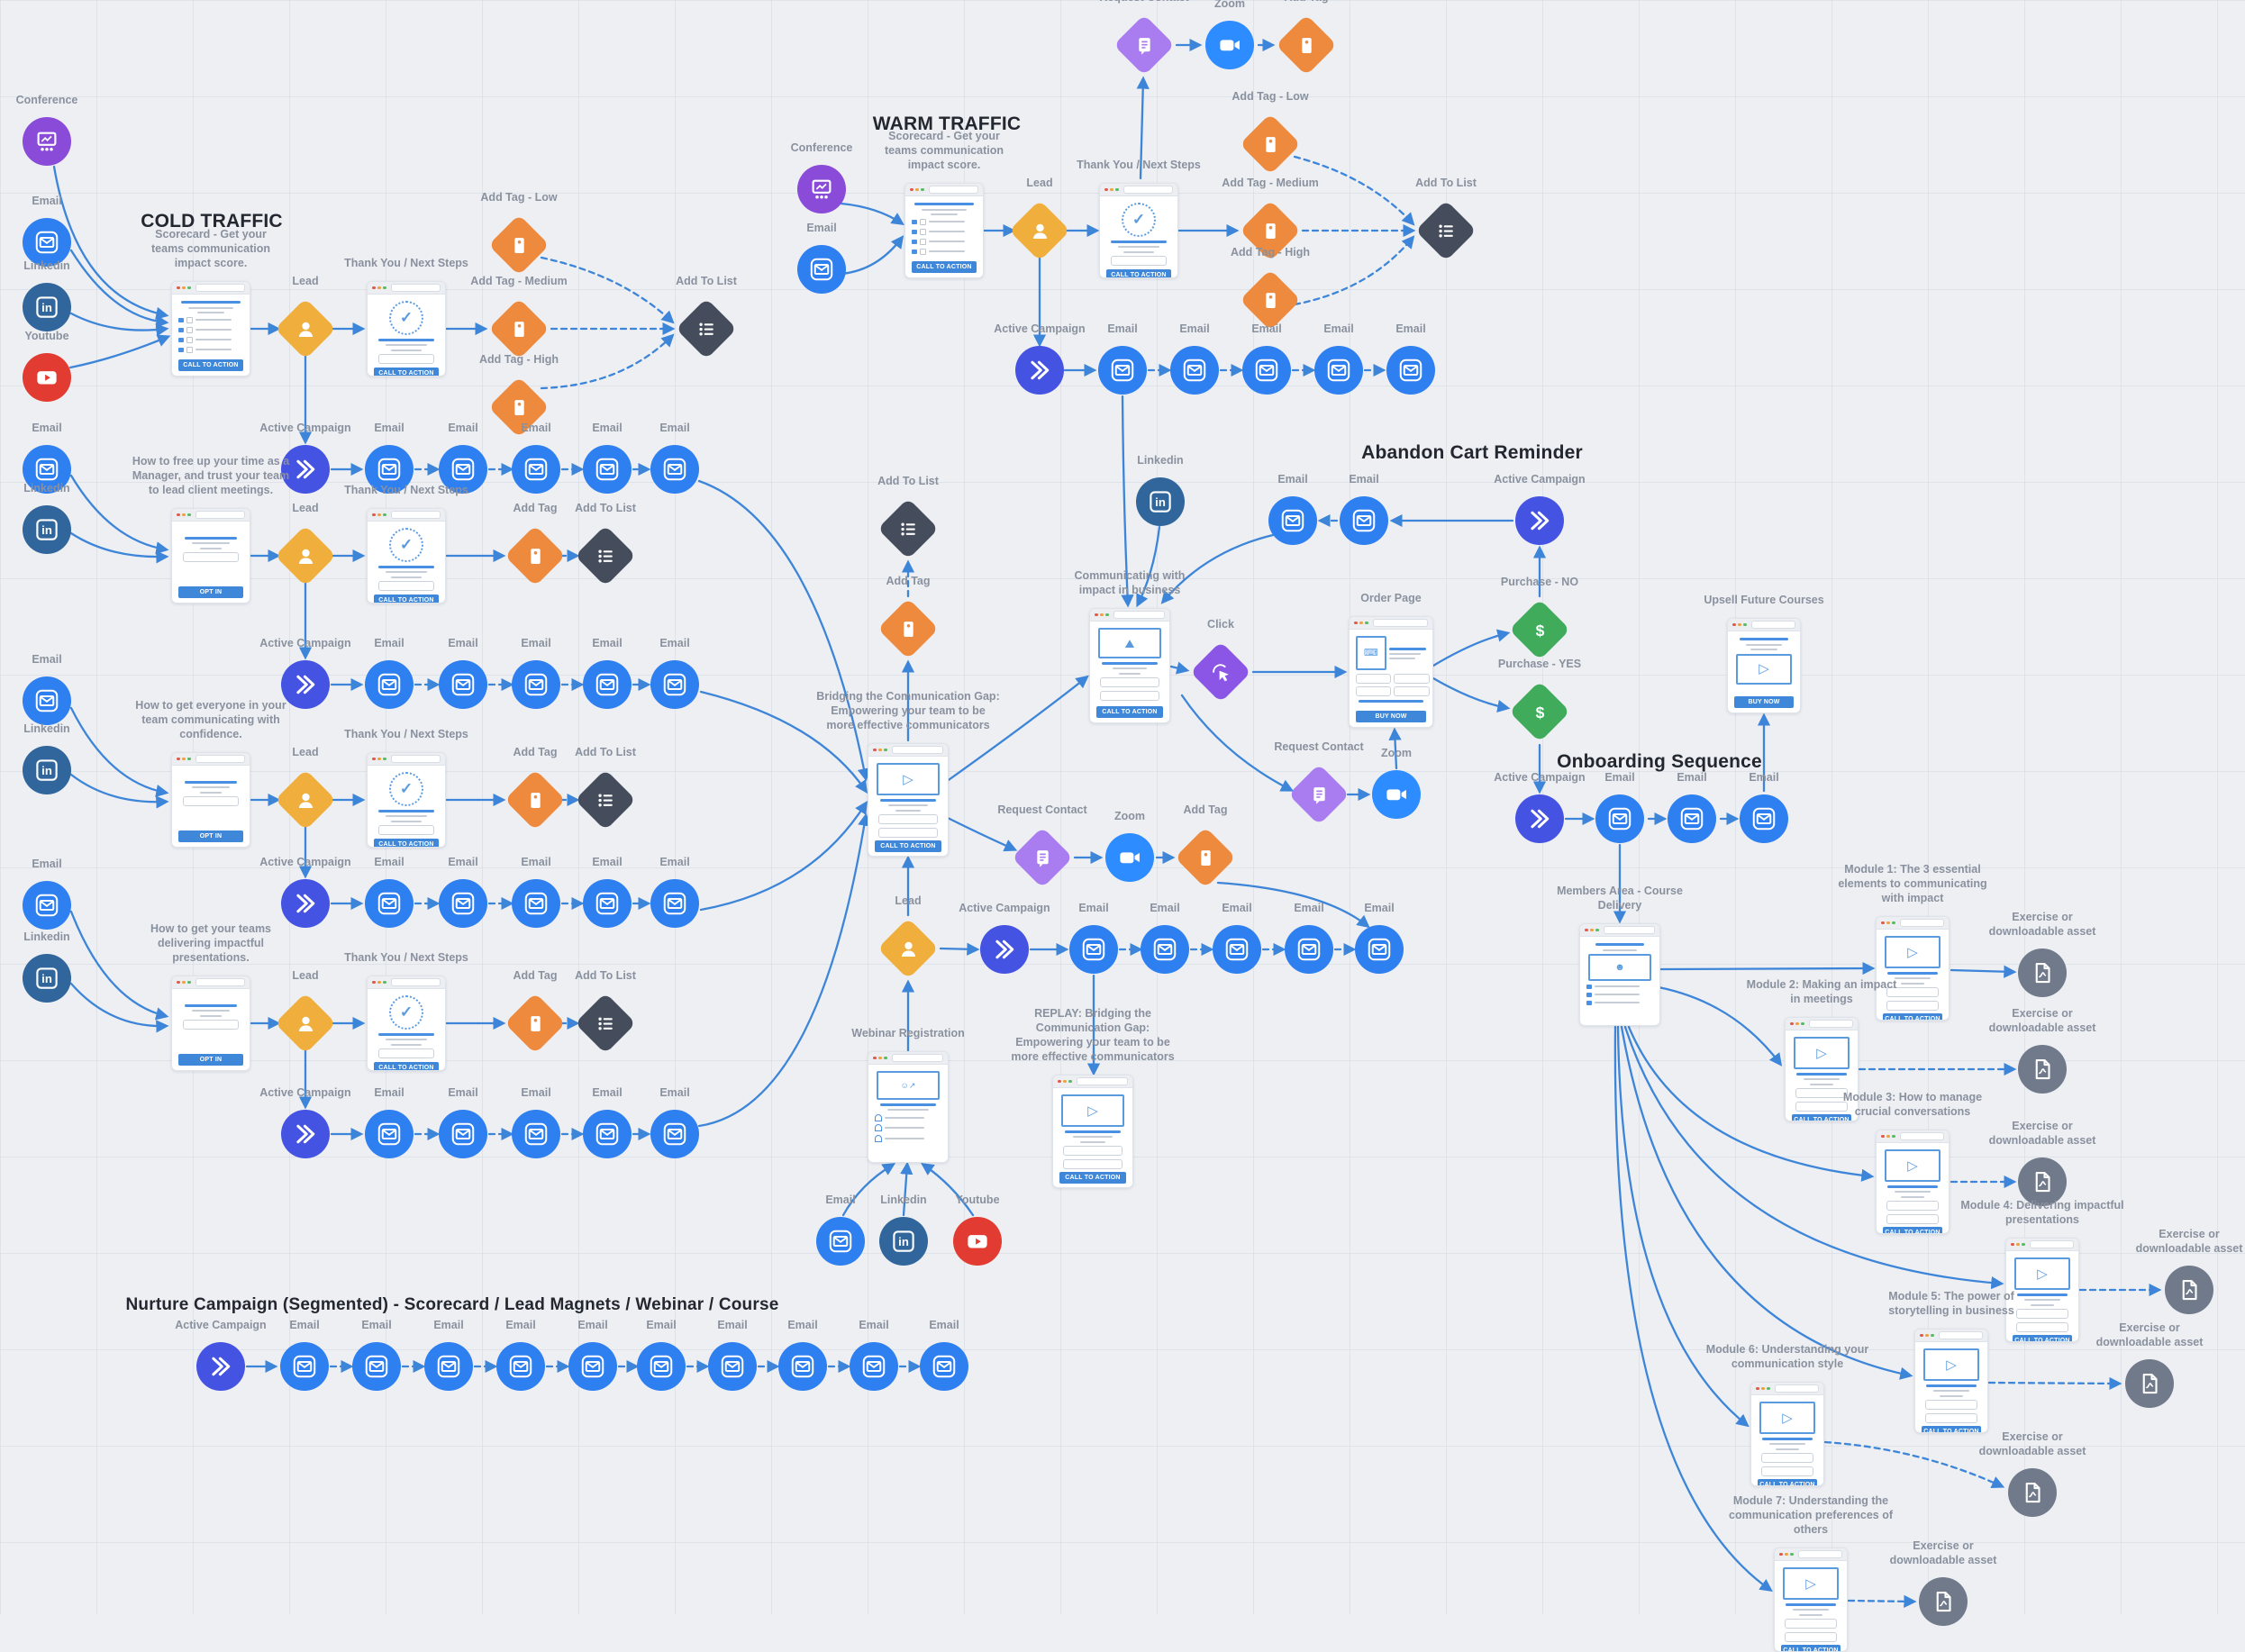  What do you see at coordinates (47, 377) in the screenshot?
I see `youtube-node` at bounding box center [47, 377].